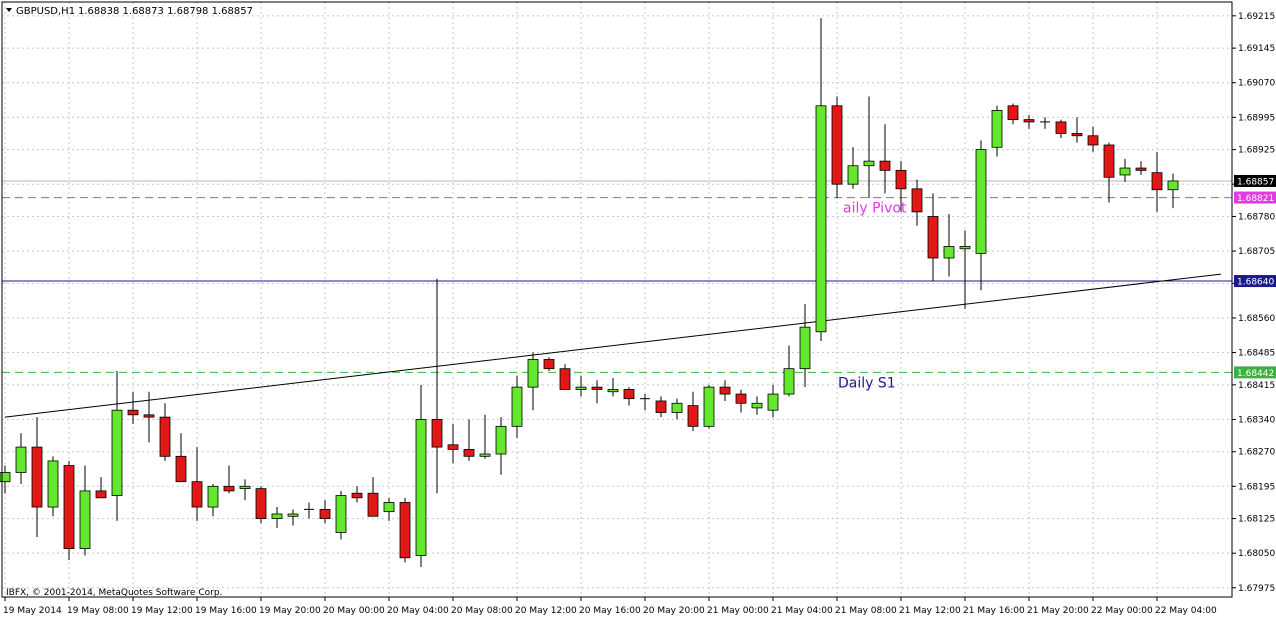  Describe the element at coordinates (1255, 283) in the screenshot. I see `level-price-label: 1.68640` at that location.